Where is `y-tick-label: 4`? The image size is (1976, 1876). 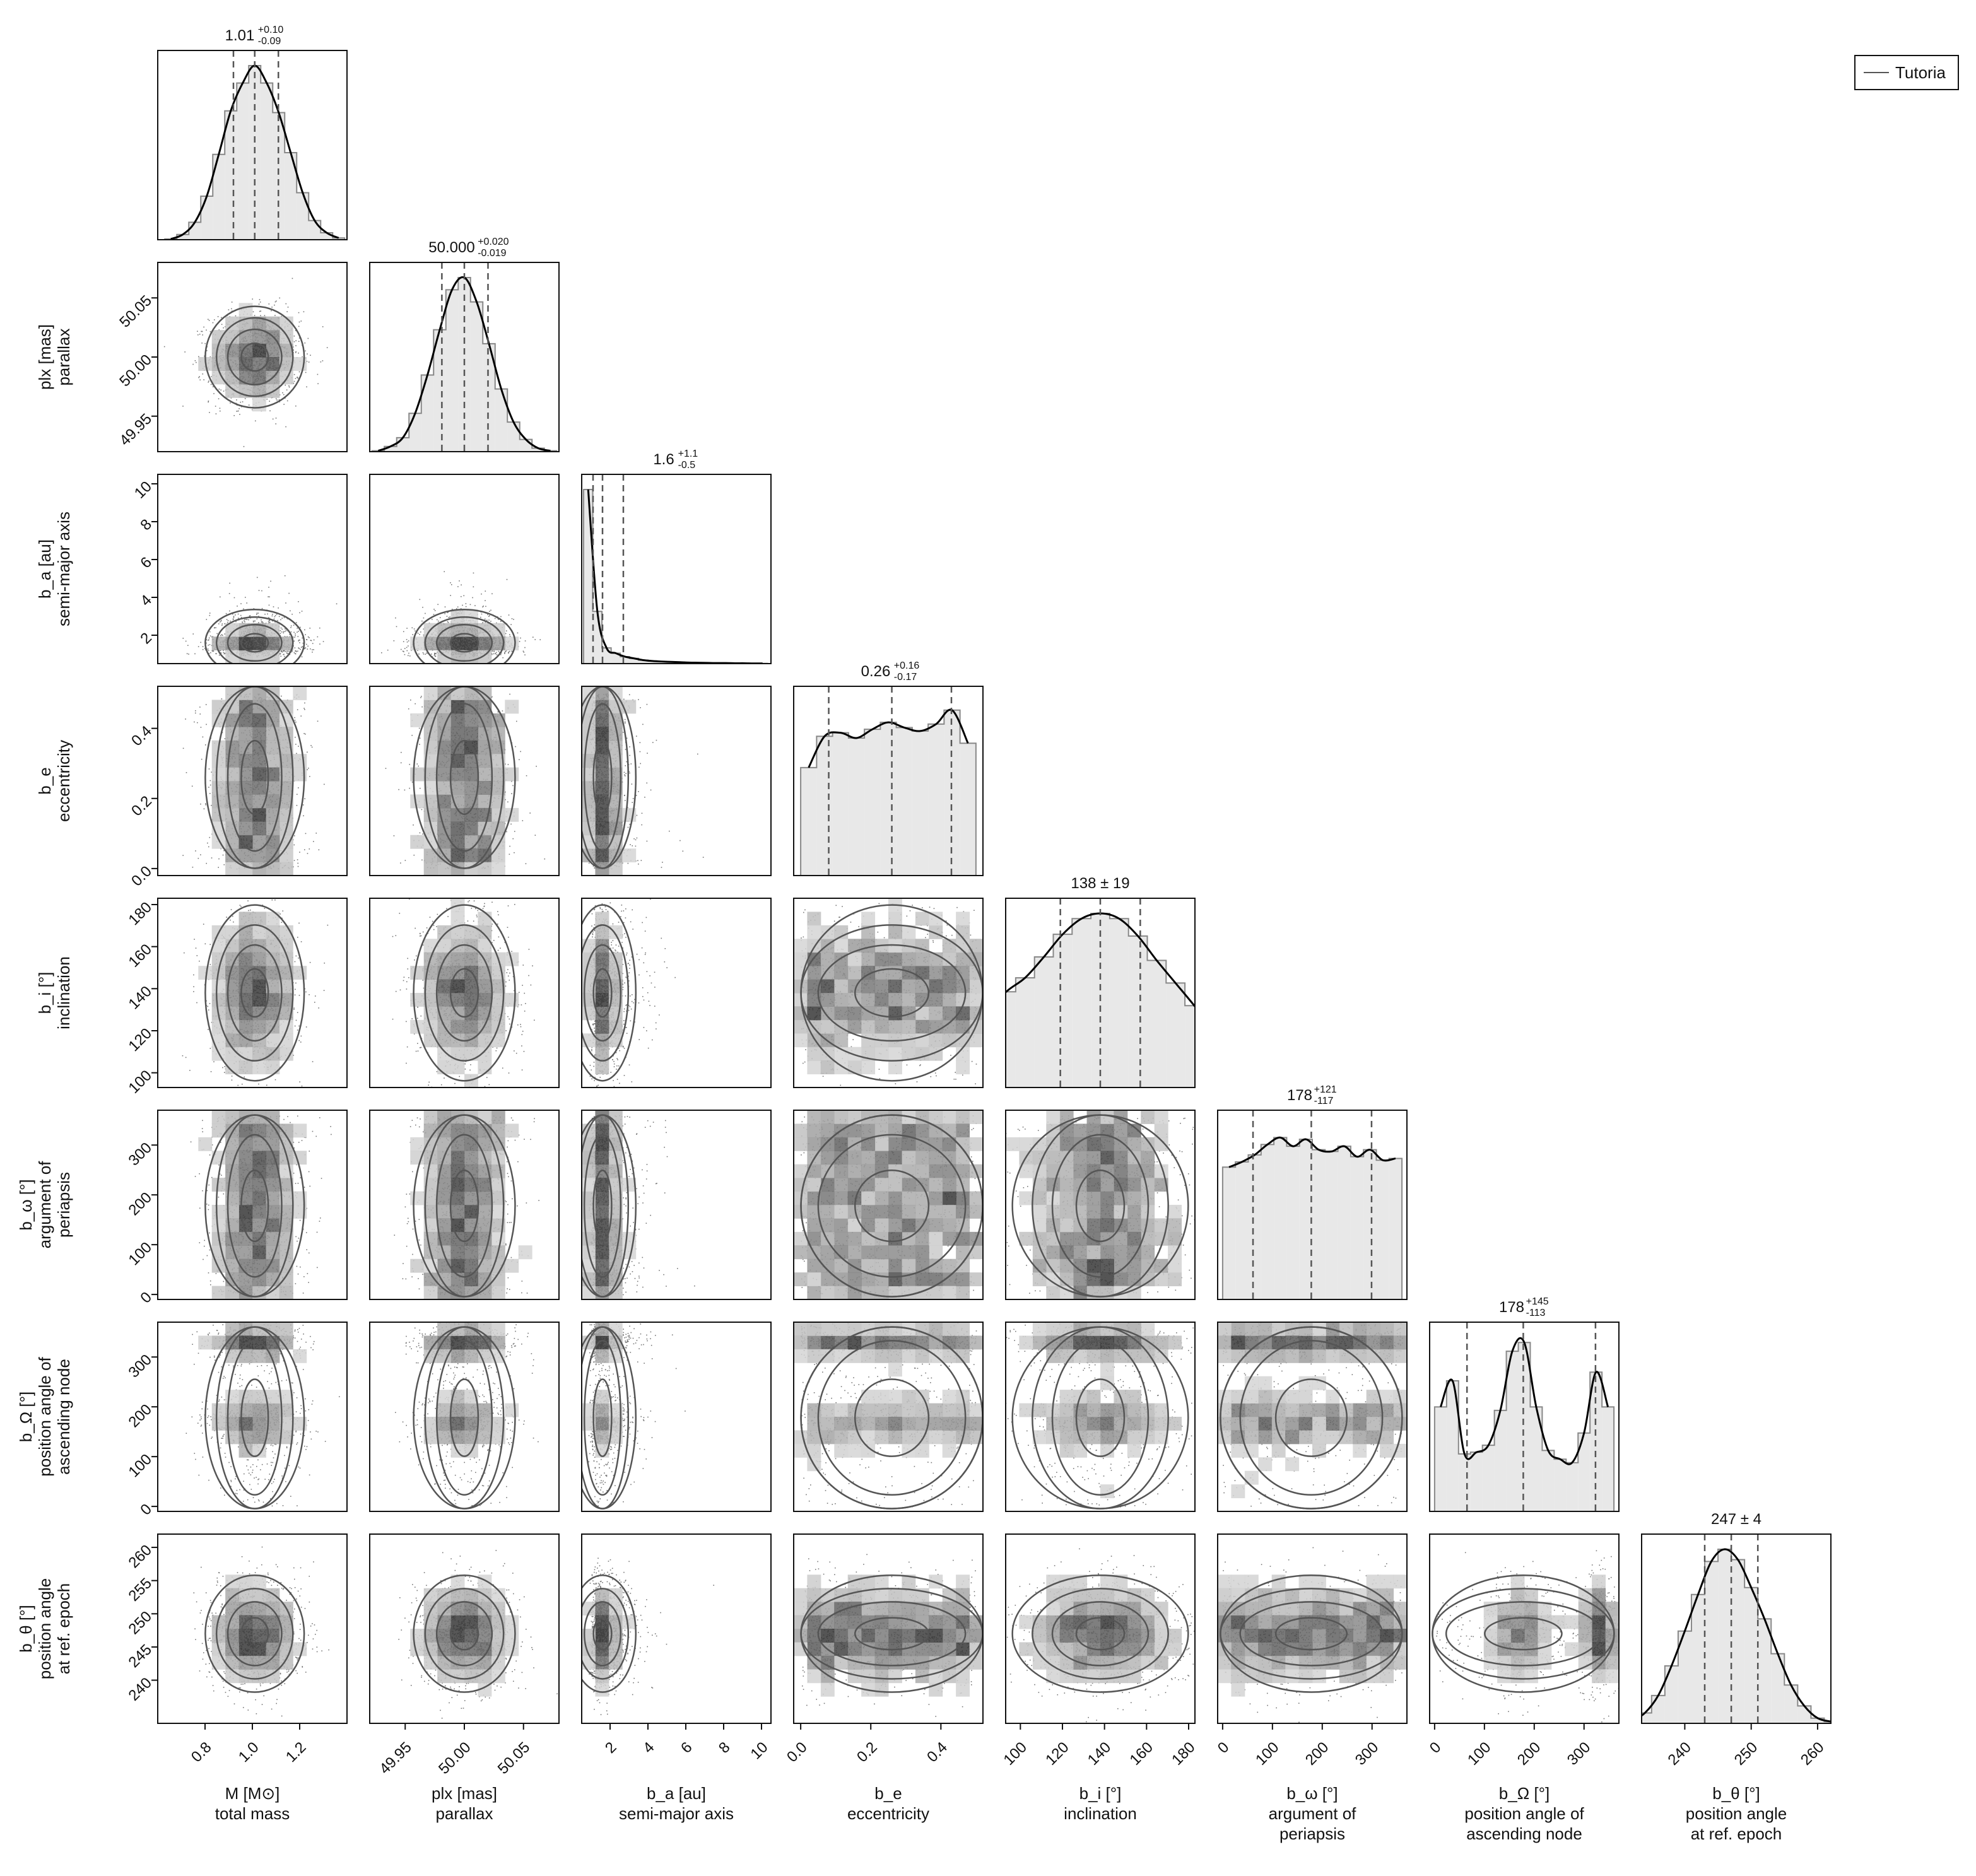 y-tick-label: 4 is located at coordinates (146, 601).